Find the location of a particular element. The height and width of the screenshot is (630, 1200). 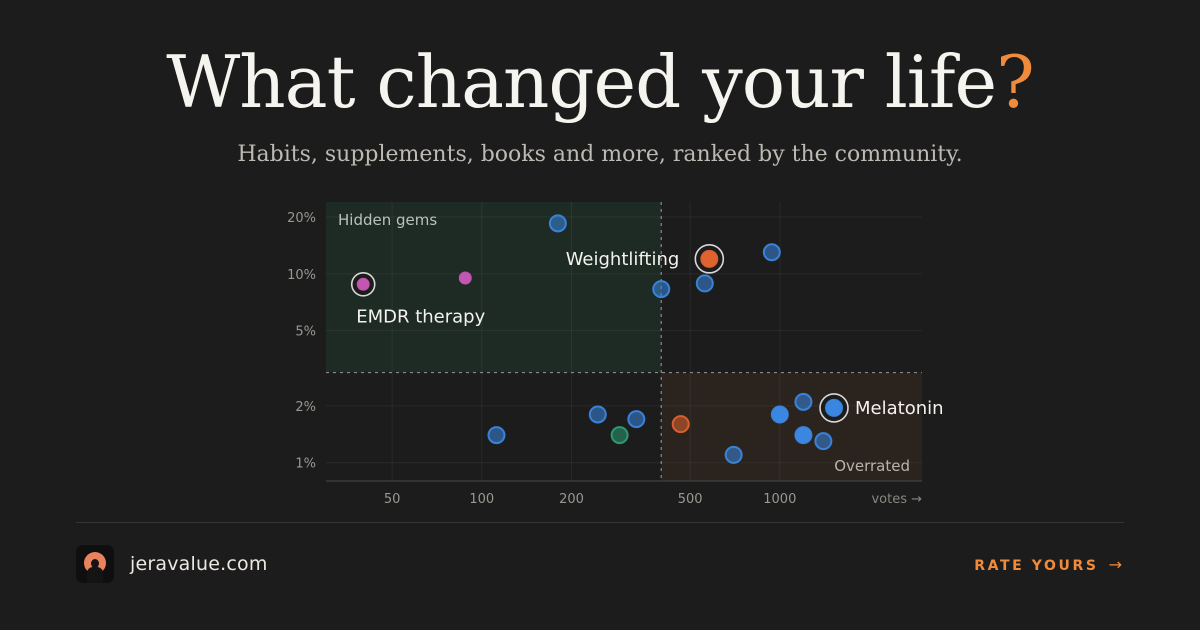

title-text: What changed your life is located at coordinates (581, 82).